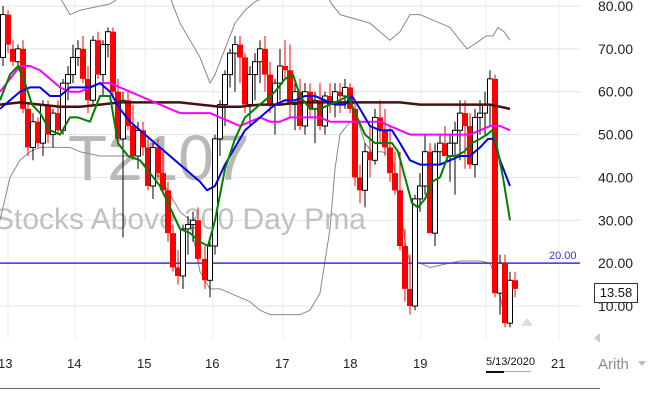  I want to click on x-tick-label: 17, so click(282, 363).